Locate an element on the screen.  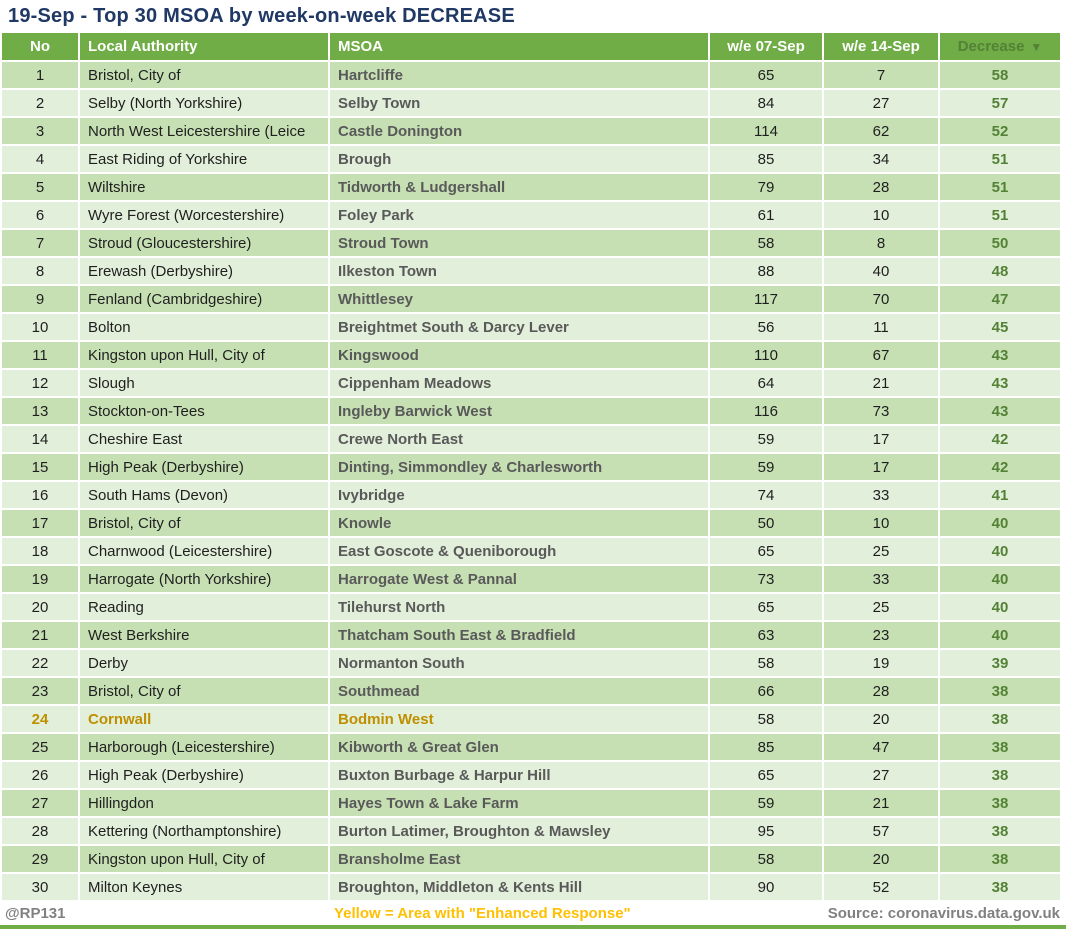
cell-no: 14 is located at coordinates (41, 440).